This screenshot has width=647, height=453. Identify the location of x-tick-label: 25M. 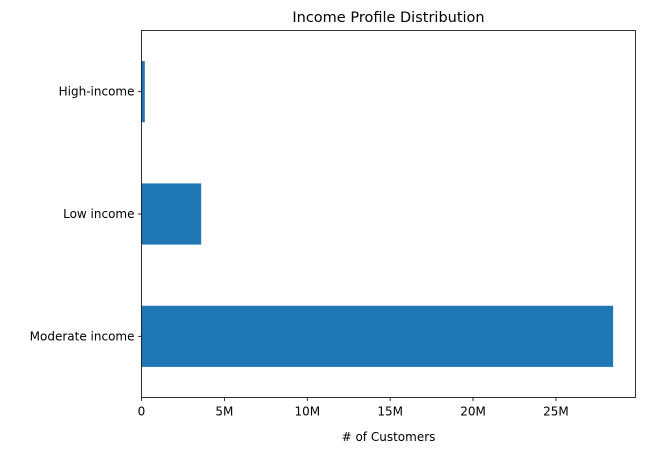
(556, 412).